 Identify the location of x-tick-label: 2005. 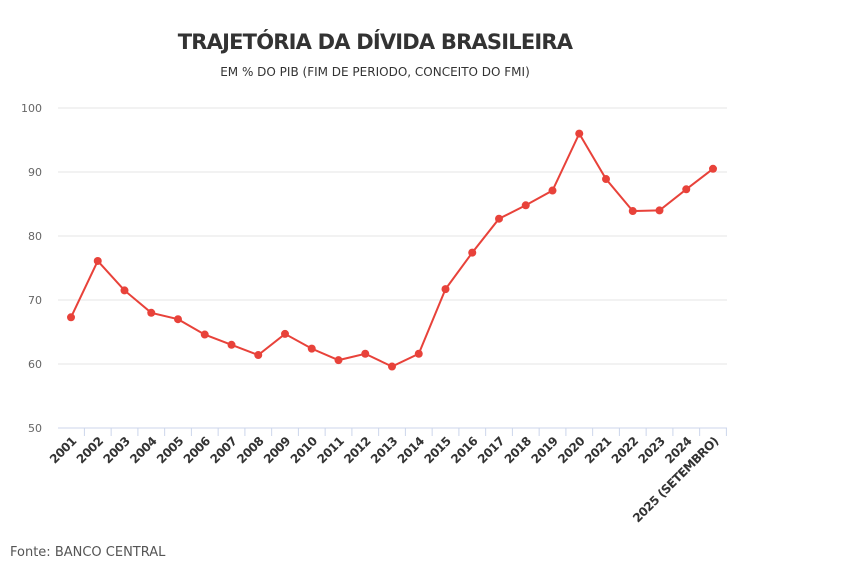
(170, 450).